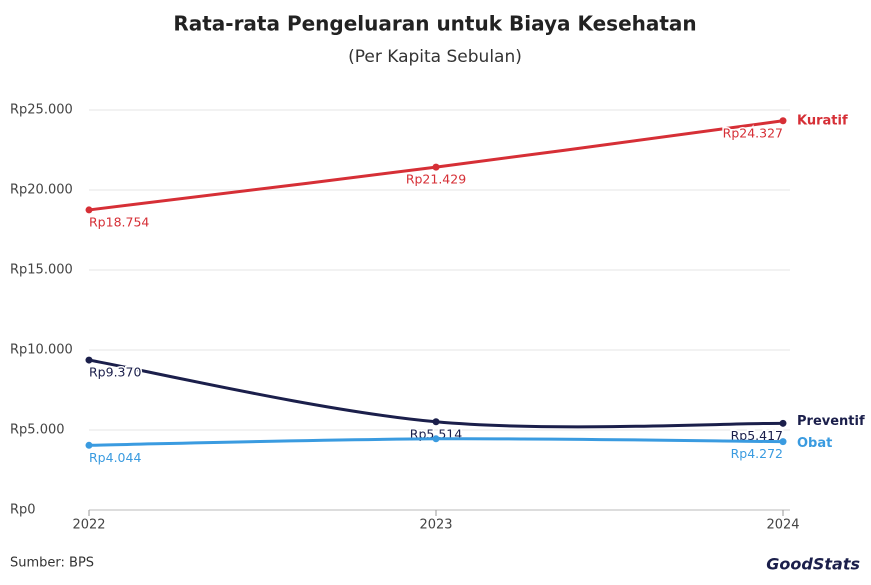  What do you see at coordinates (88, 525) in the screenshot?
I see `x-tick-label: 2022` at bounding box center [88, 525].